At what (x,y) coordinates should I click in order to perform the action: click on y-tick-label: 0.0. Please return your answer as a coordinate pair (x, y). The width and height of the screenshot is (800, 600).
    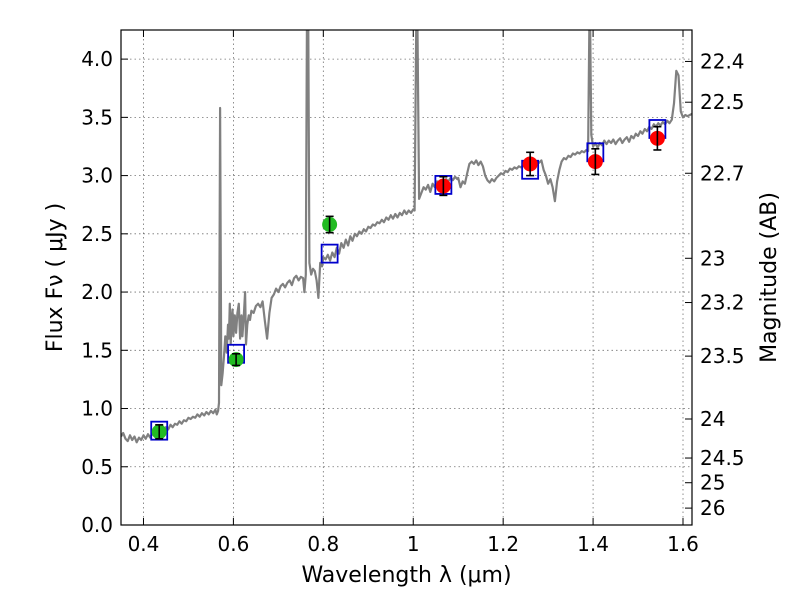
    Looking at the image, I should click on (97, 525).